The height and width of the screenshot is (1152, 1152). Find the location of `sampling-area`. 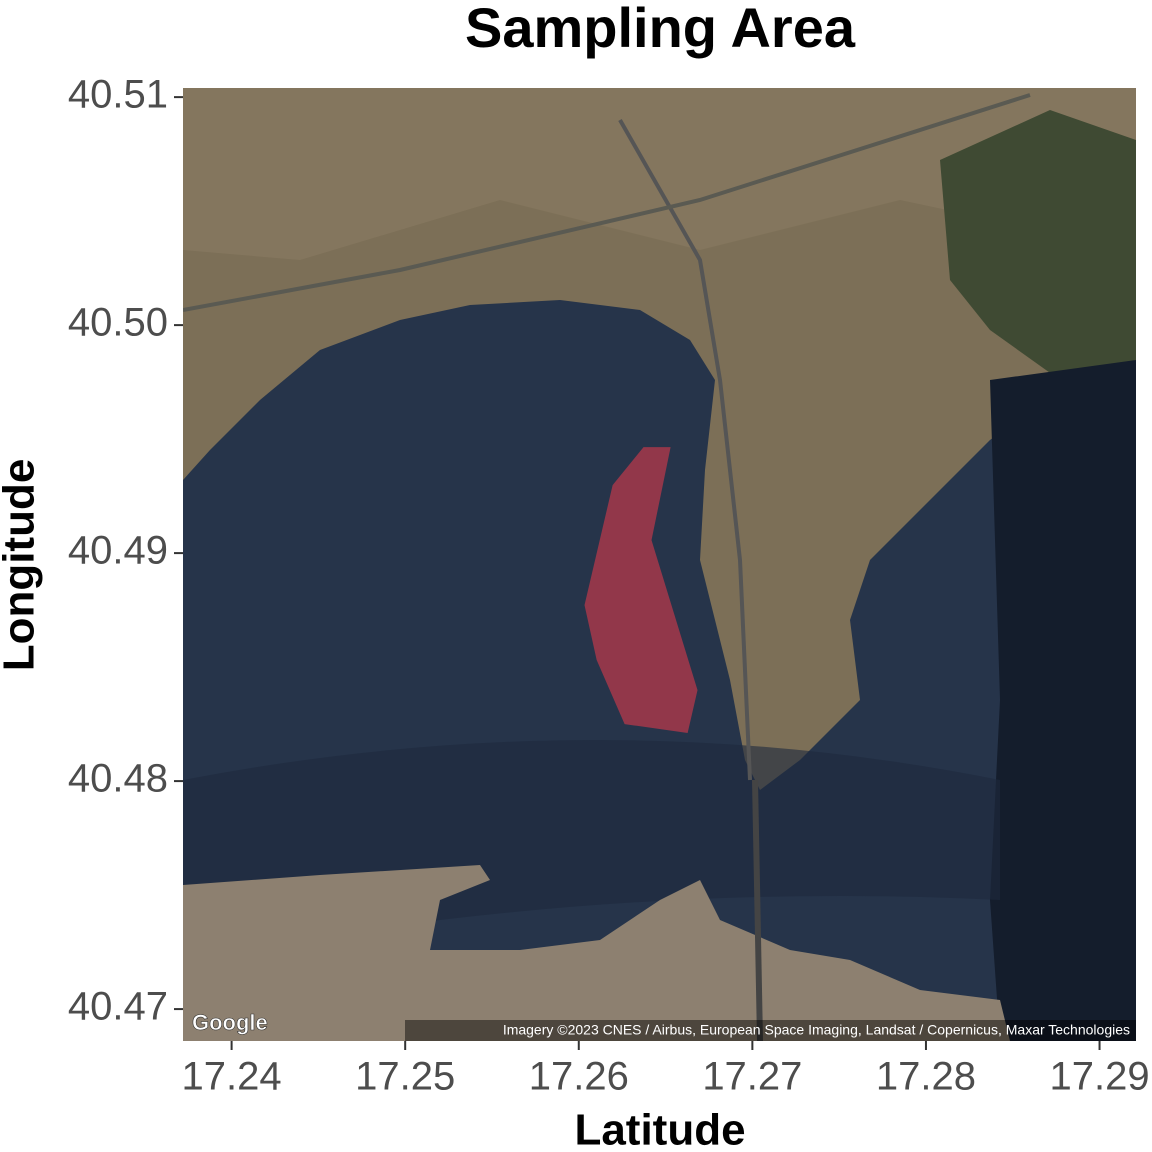

sampling-area is located at coordinates (641, 590).